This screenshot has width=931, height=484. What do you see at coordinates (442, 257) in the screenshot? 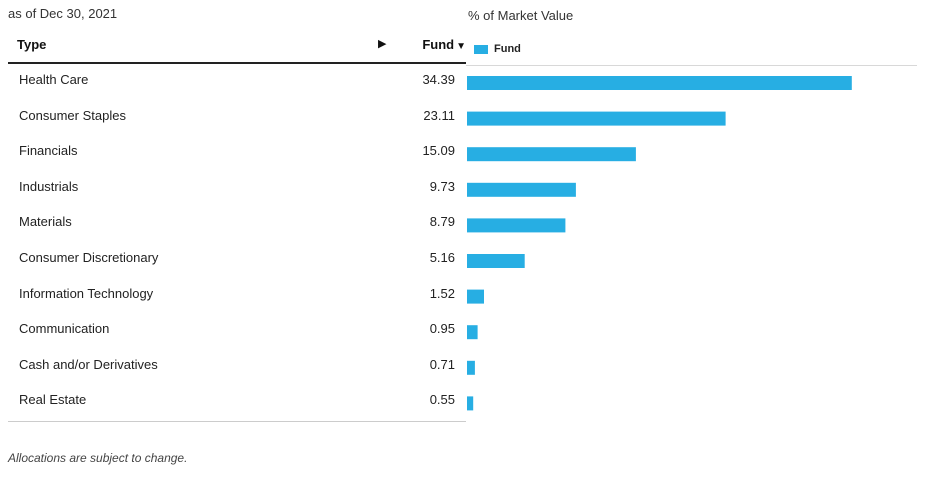
I see `row-fund-value: 5.16` at bounding box center [442, 257].